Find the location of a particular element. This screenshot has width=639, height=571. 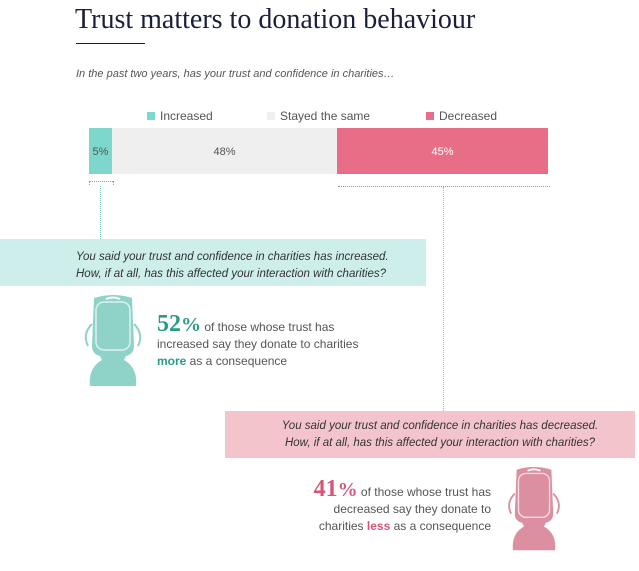

decreased-stat-line3: charities less as a consequence is located at coordinates (402, 526).